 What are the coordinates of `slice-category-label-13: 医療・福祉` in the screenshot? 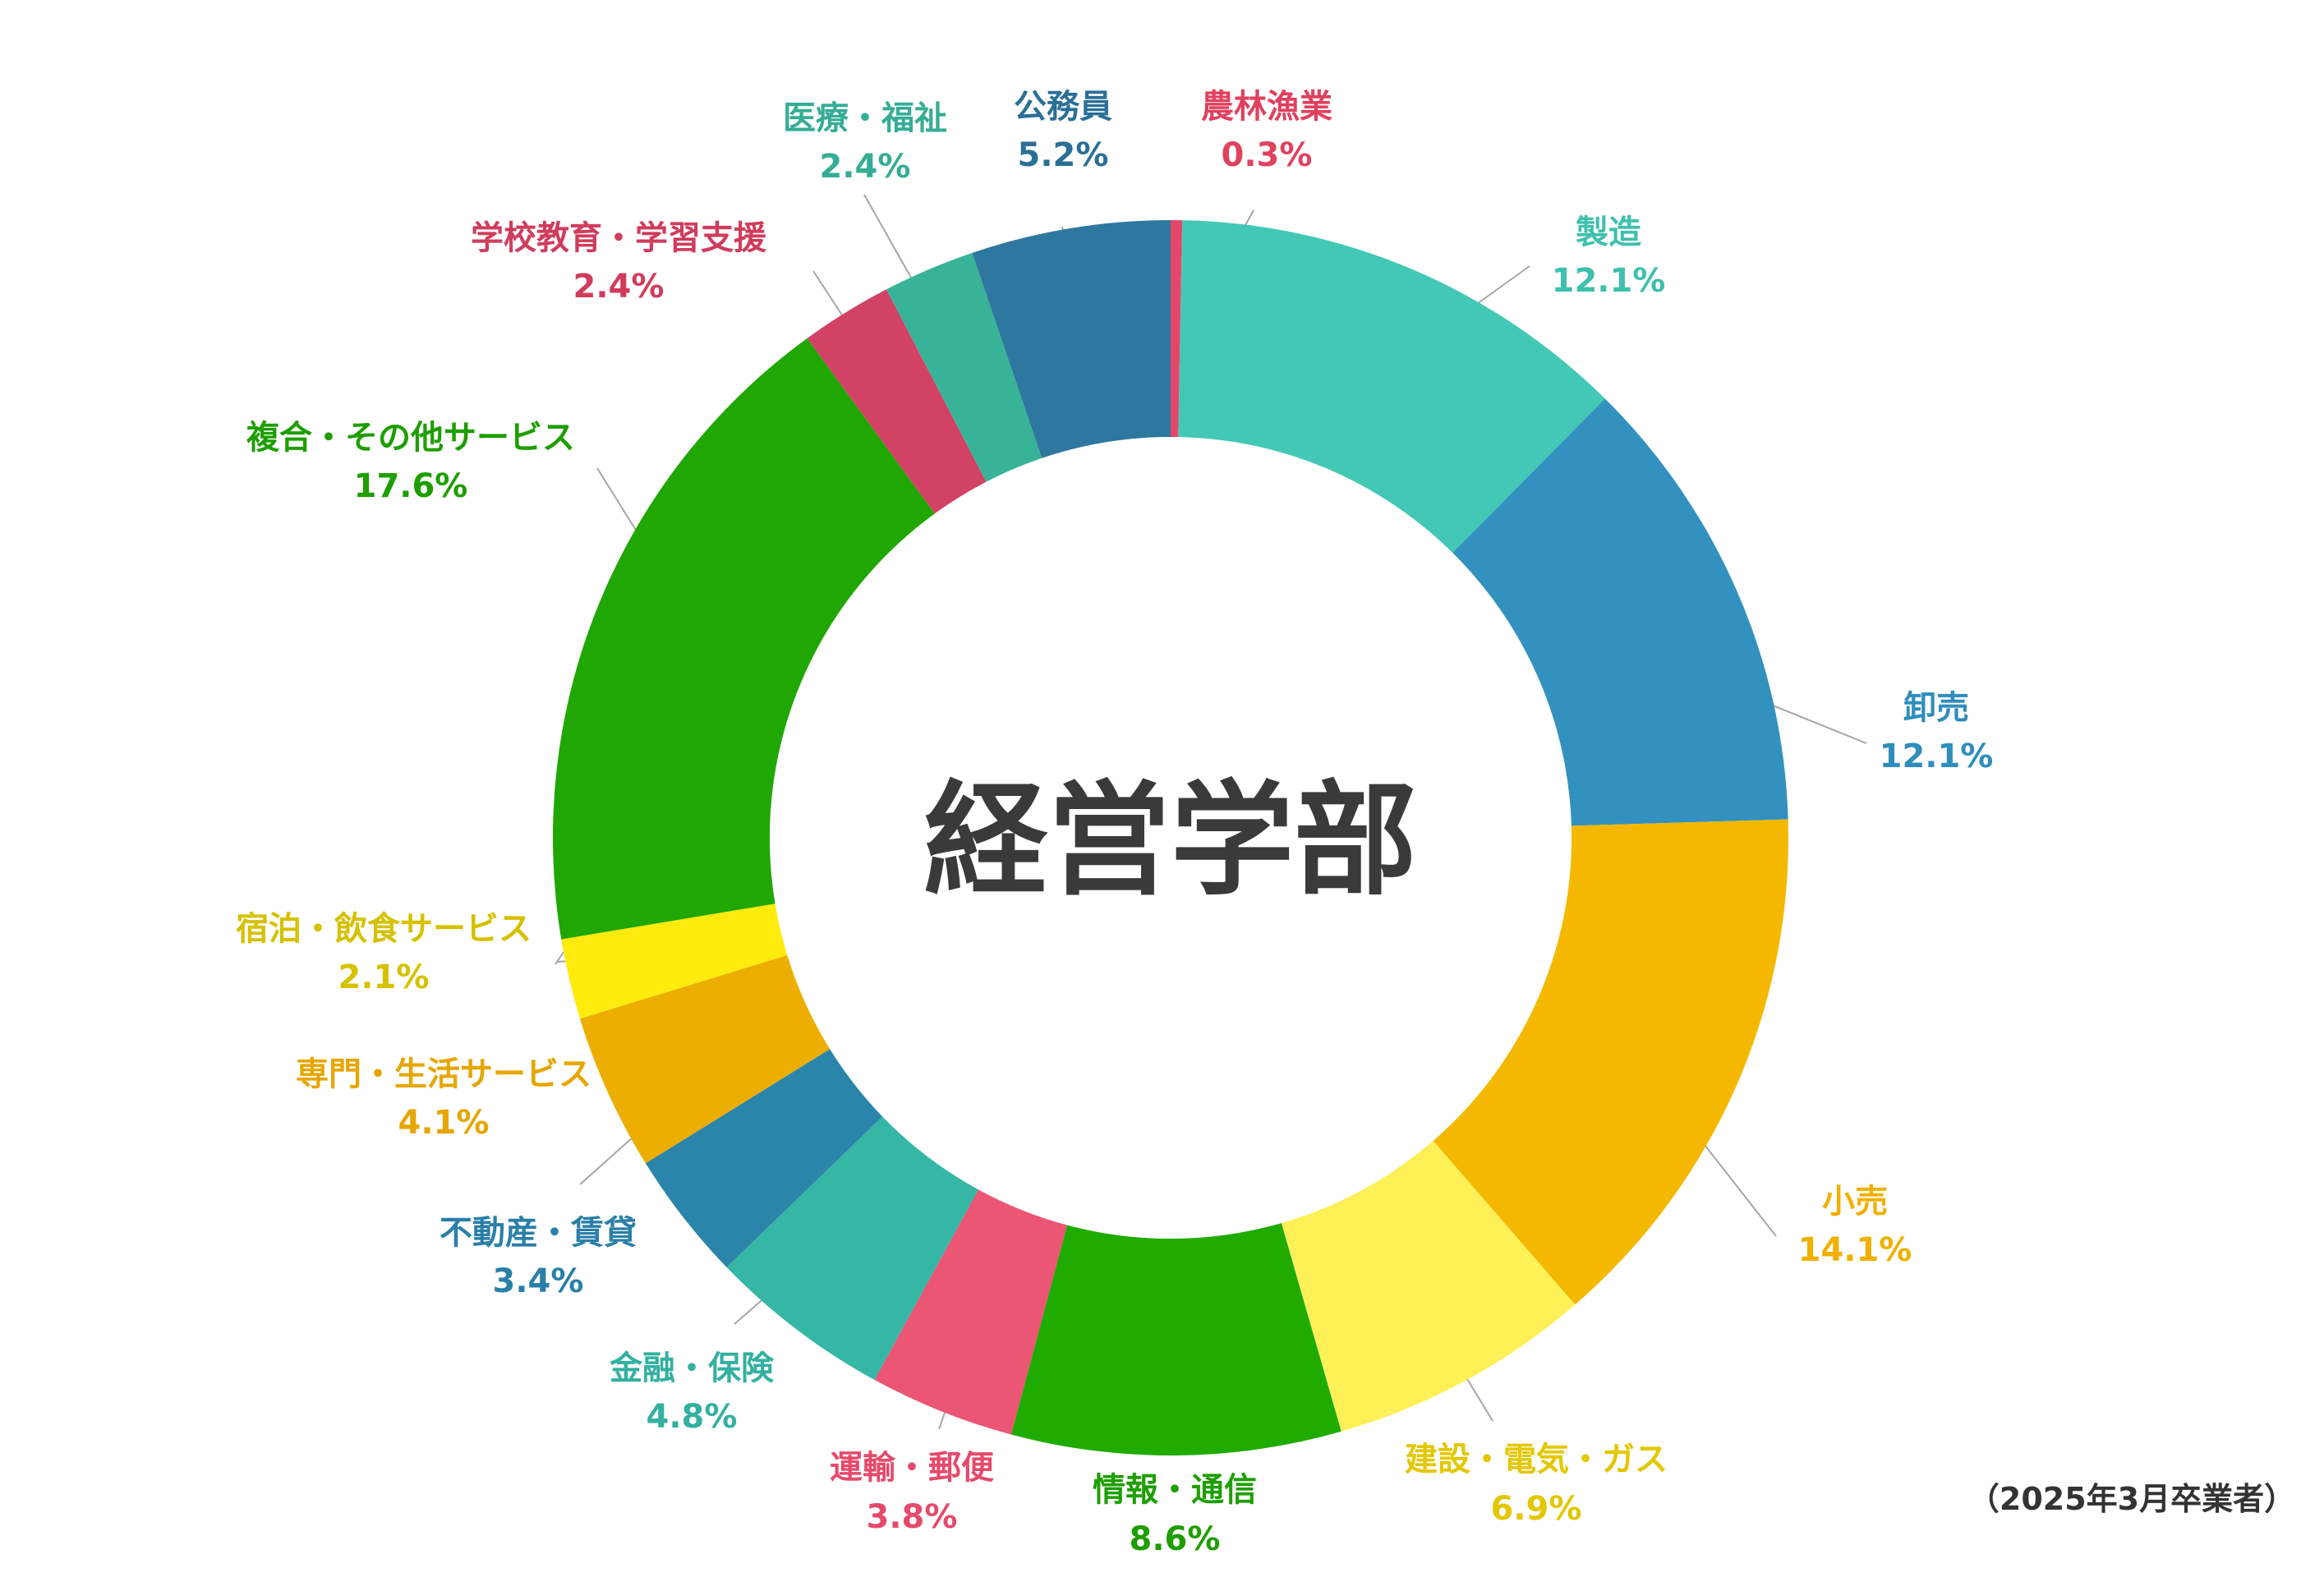 It's located at (865, 118).